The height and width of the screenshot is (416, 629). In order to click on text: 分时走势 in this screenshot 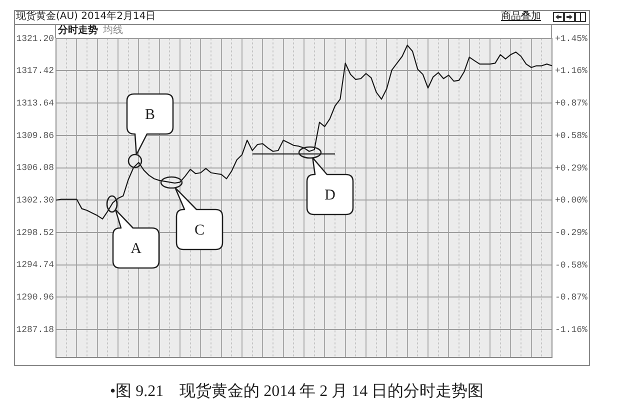, I will do `click(78, 31)`.